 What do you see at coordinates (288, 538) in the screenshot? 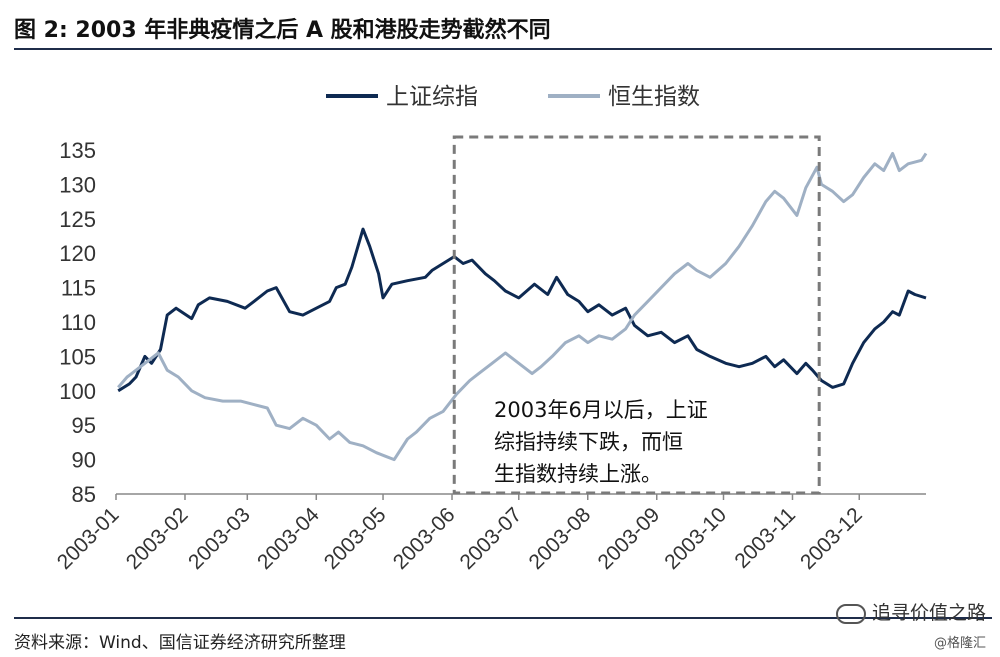
I see `x-tick-label: 2003-04` at bounding box center [288, 538].